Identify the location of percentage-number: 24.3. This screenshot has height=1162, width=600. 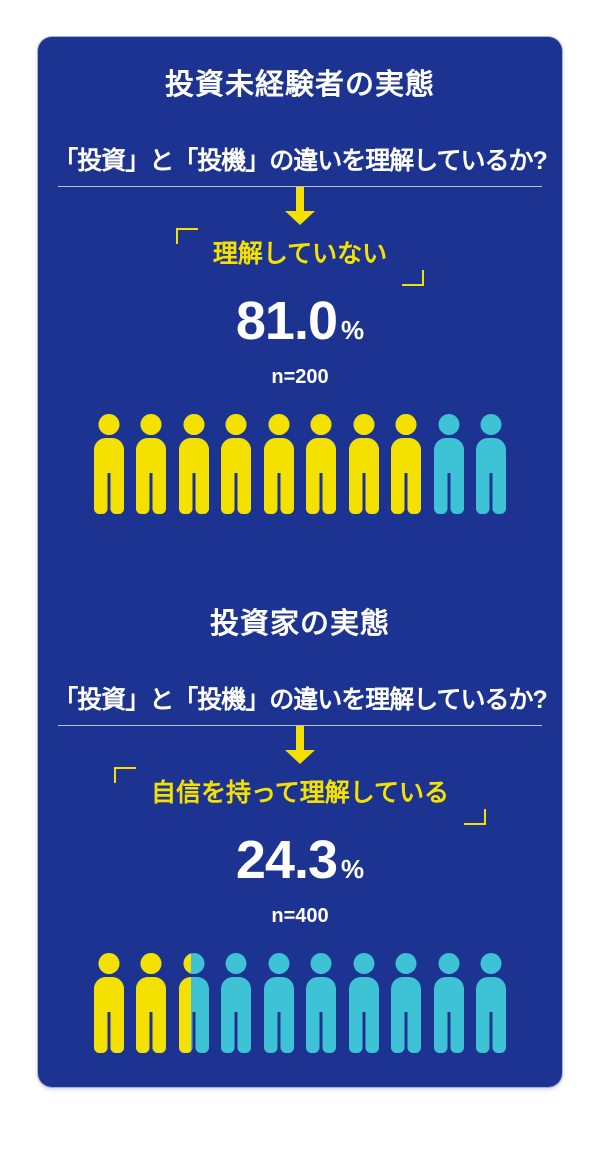
(286, 860).